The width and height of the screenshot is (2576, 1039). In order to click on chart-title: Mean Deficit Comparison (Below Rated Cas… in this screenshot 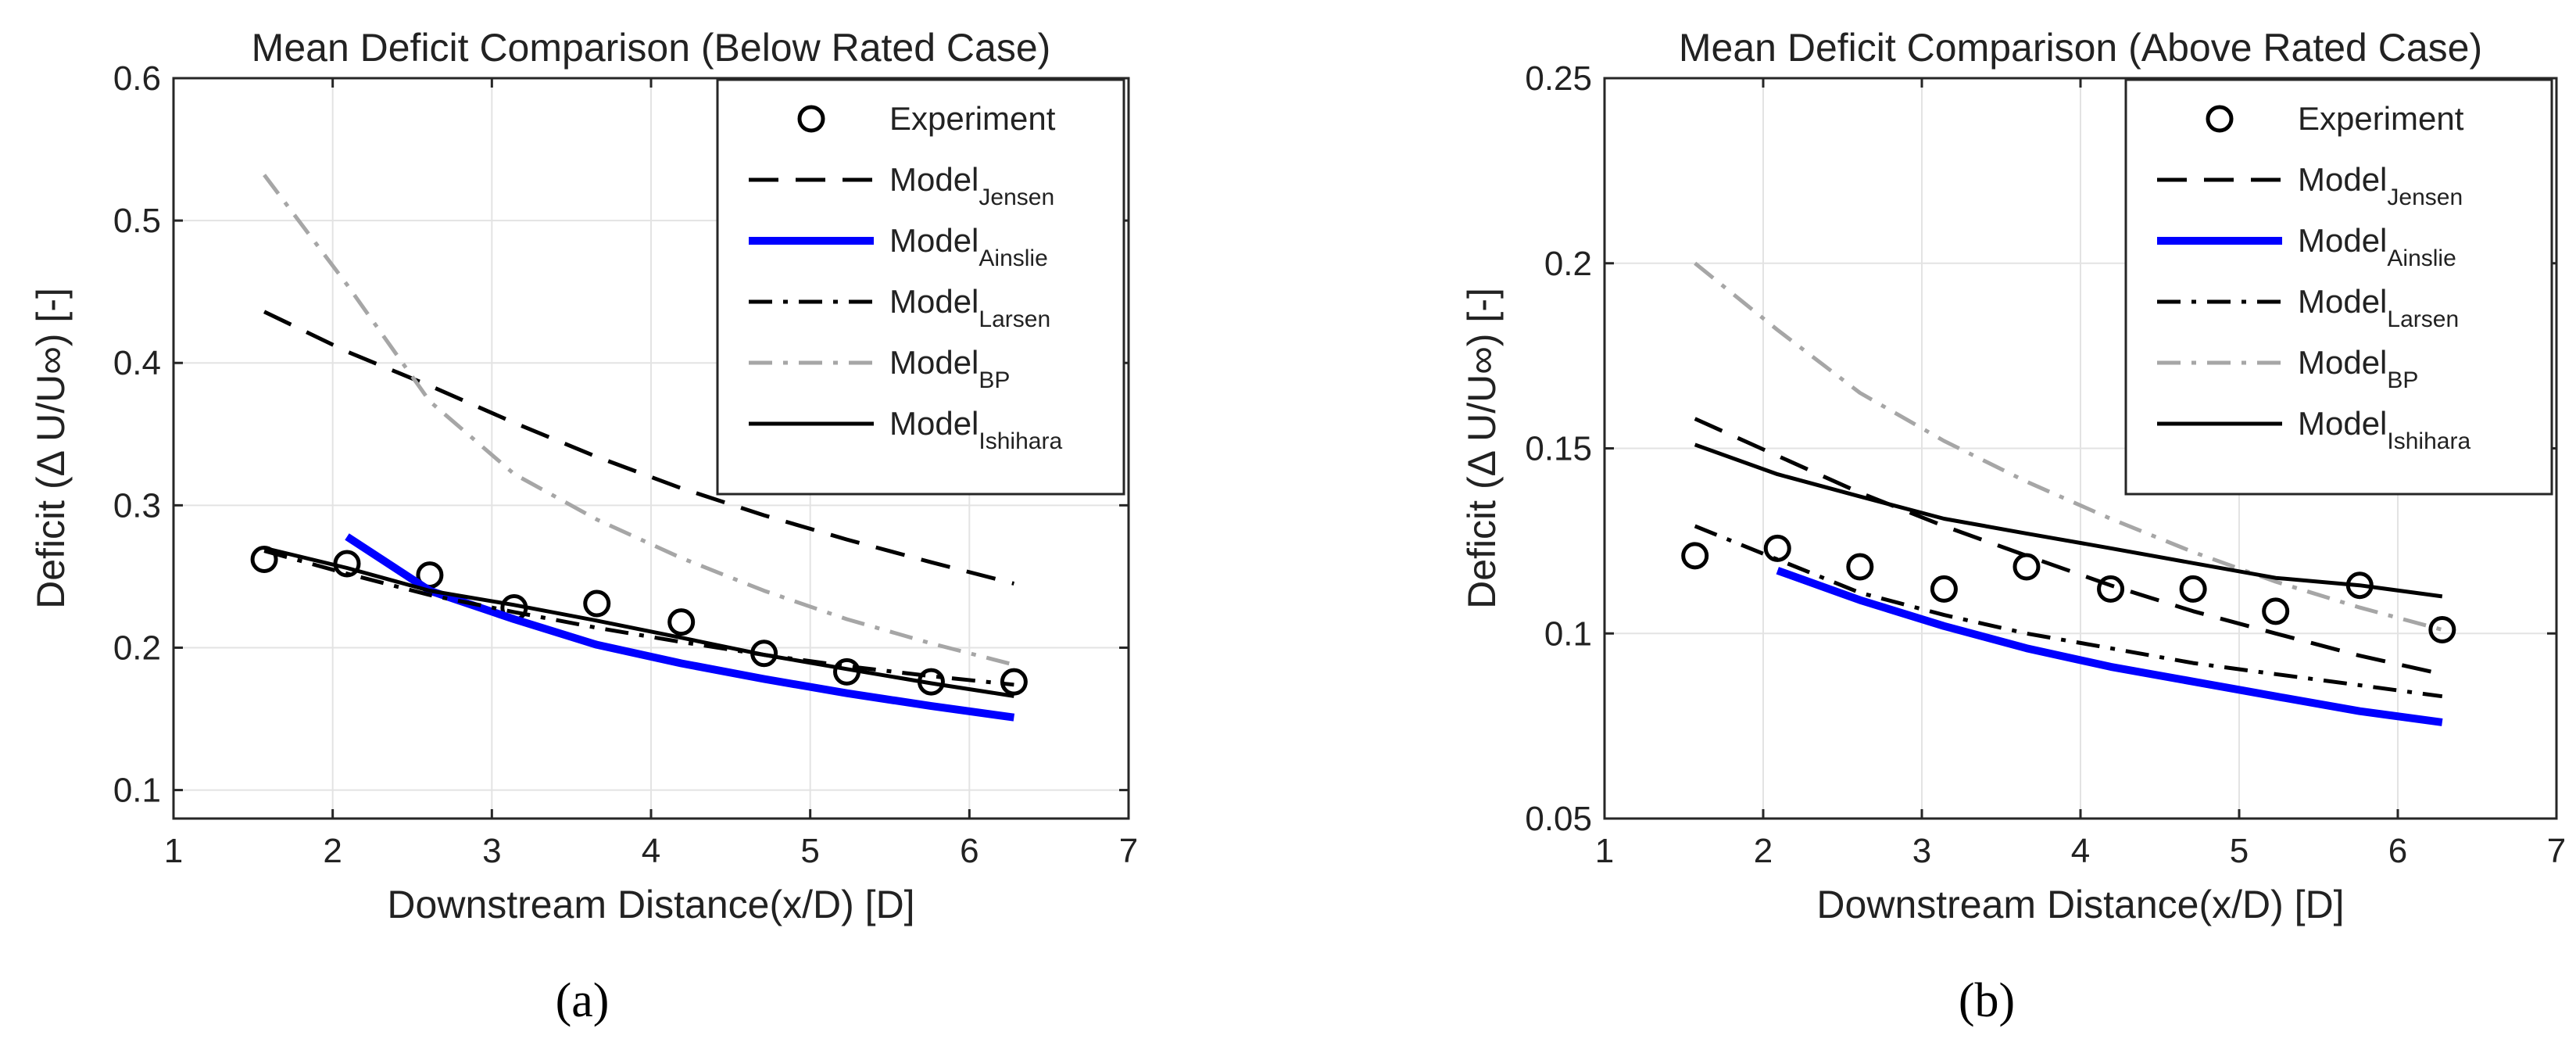, I will do `click(651, 48)`.